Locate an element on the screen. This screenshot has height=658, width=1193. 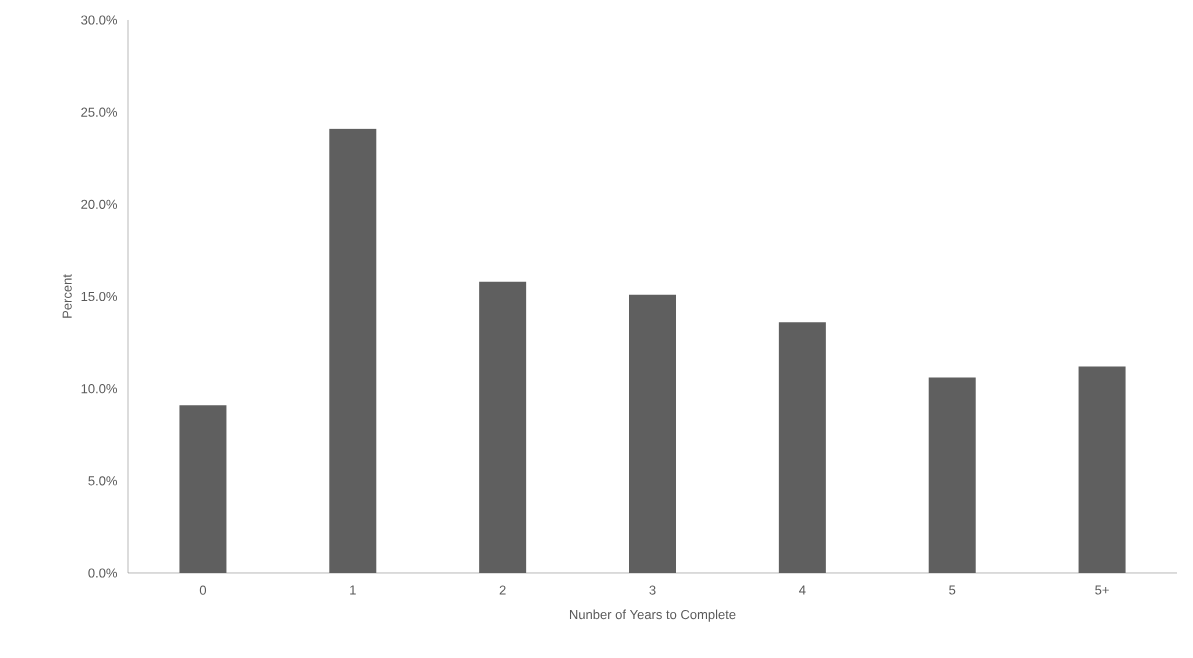
y-tick-label: 10.0% is located at coordinates (99, 389).